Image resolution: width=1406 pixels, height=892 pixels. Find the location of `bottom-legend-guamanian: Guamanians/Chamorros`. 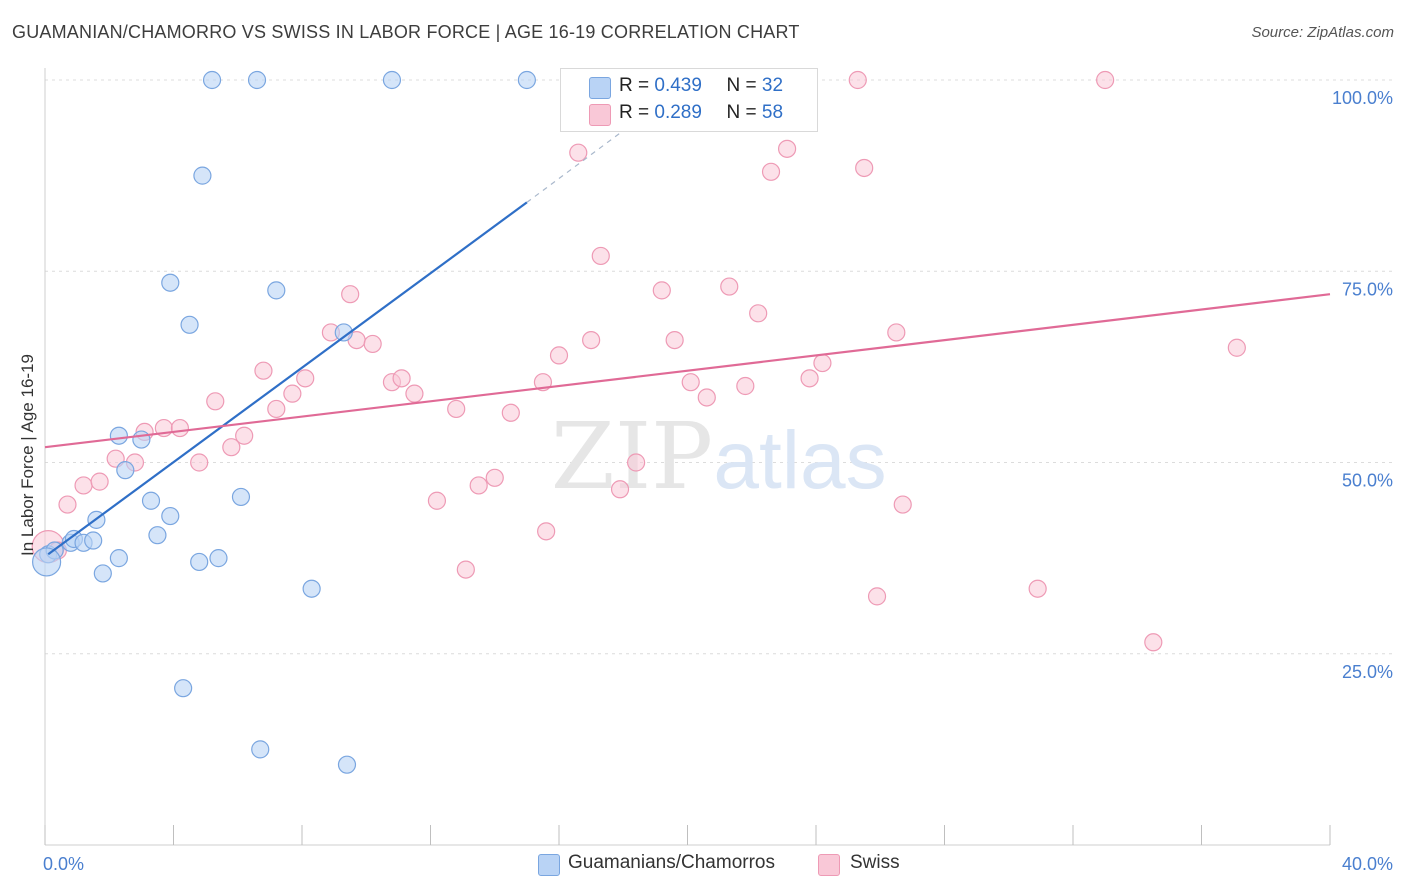

bottom-legend-guamanian: Guamanians/Chamorros is located at coordinates (671, 862).